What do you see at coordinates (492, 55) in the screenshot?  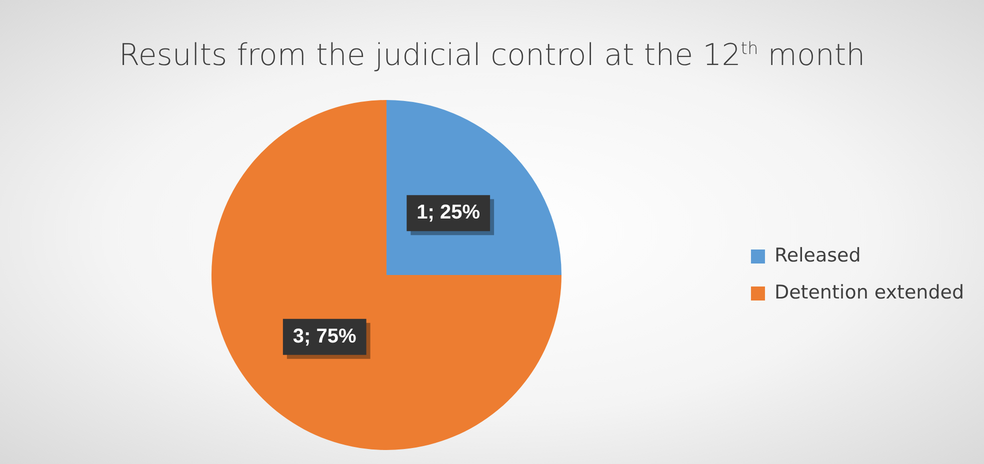 I see `chart-title: Results from the judicial control at the 12$^{th}$ month` at bounding box center [492, 55].